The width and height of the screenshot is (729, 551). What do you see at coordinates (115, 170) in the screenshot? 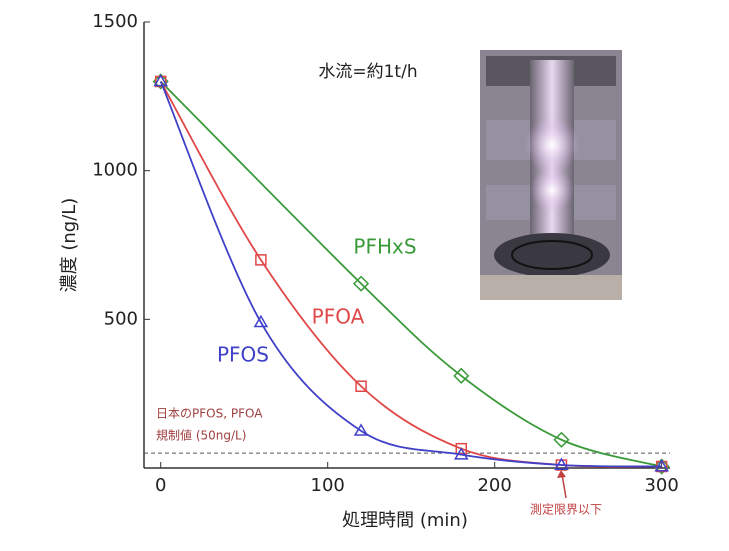
I see `y-tick-label: 1000` at bounding box center [115, 170].